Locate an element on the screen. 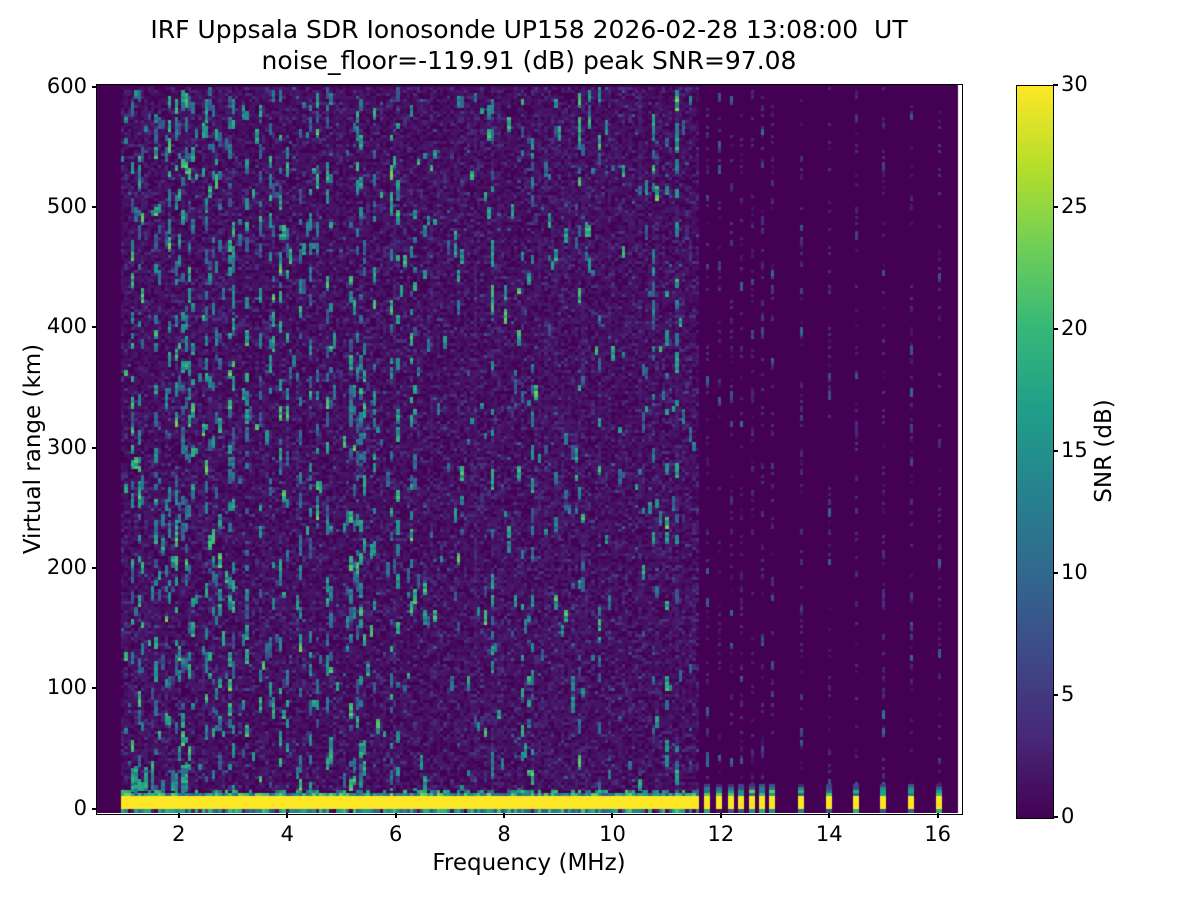 Image resolution: width=1200 pixels, height=900 pixels. y-axis-label: Virtual range (km) is located at coordinates (33, 449).